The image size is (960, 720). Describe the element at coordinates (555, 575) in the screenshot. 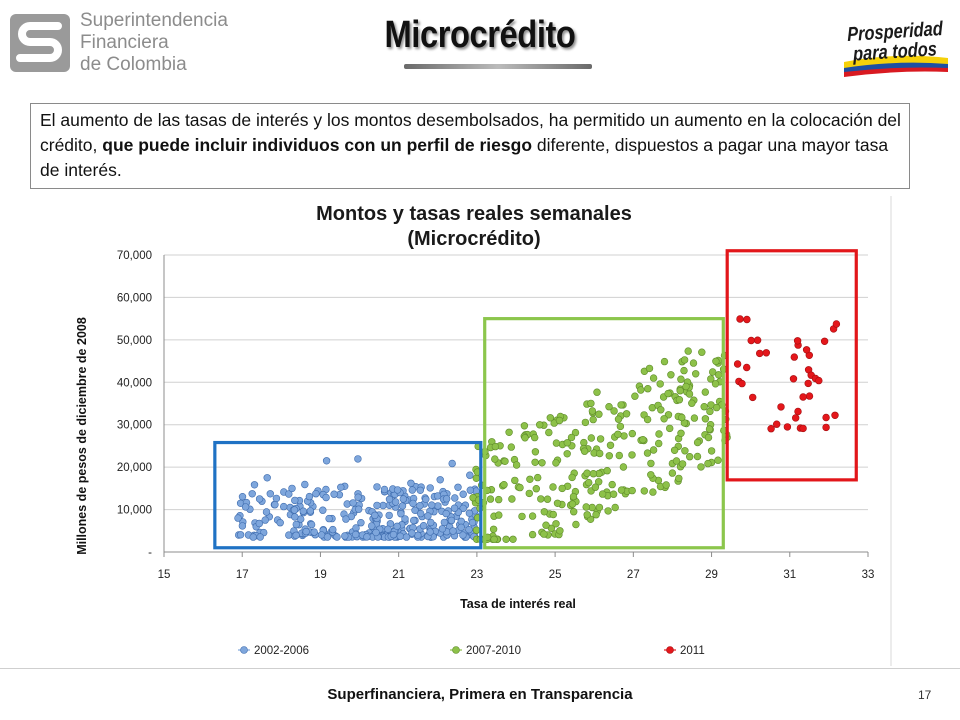

I see `x-tick-label: 25` at that location.